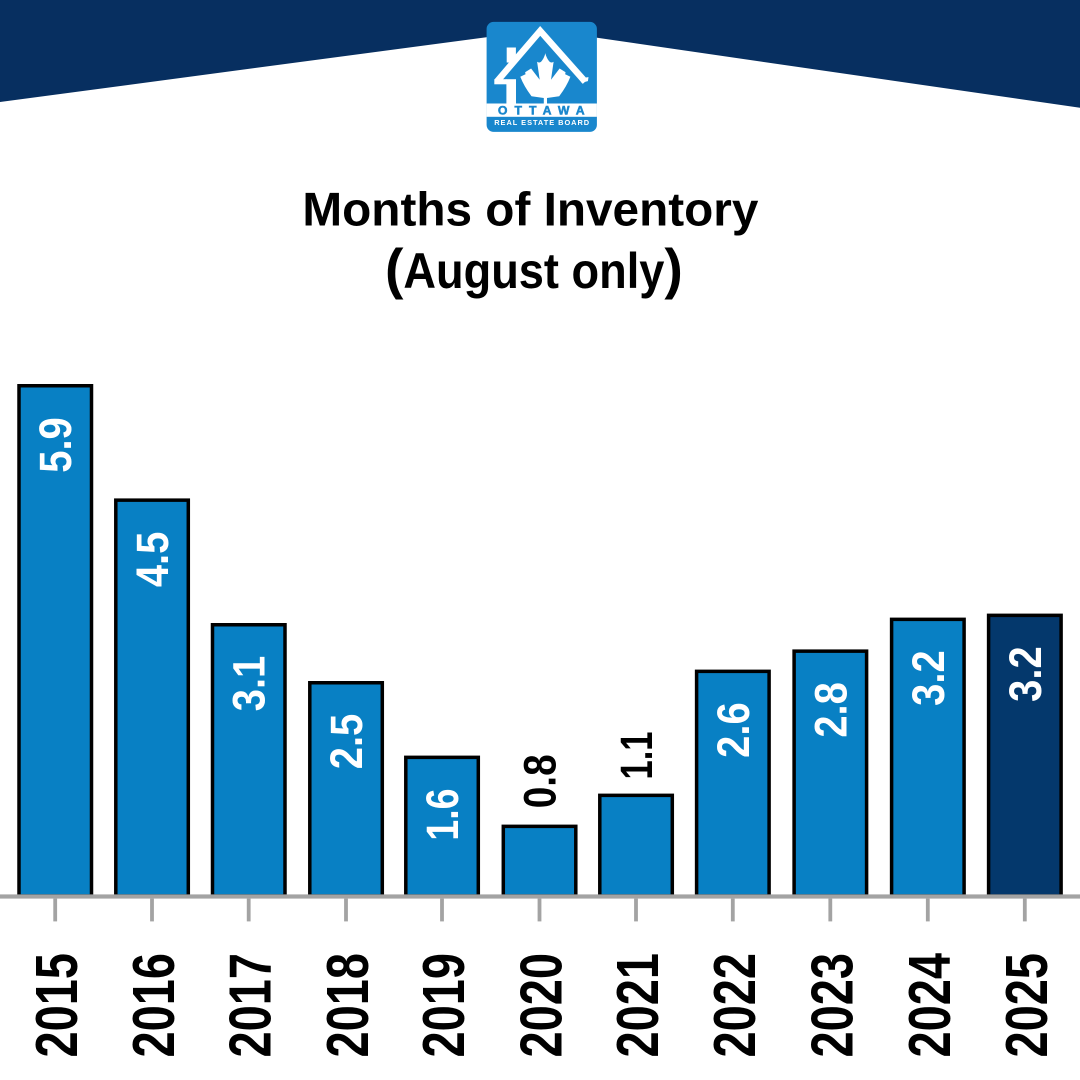  What do you see at coordinates (832, 1005) in the screenshot?
I see `svg-text: 2023` at bounding box center [832, 1005].